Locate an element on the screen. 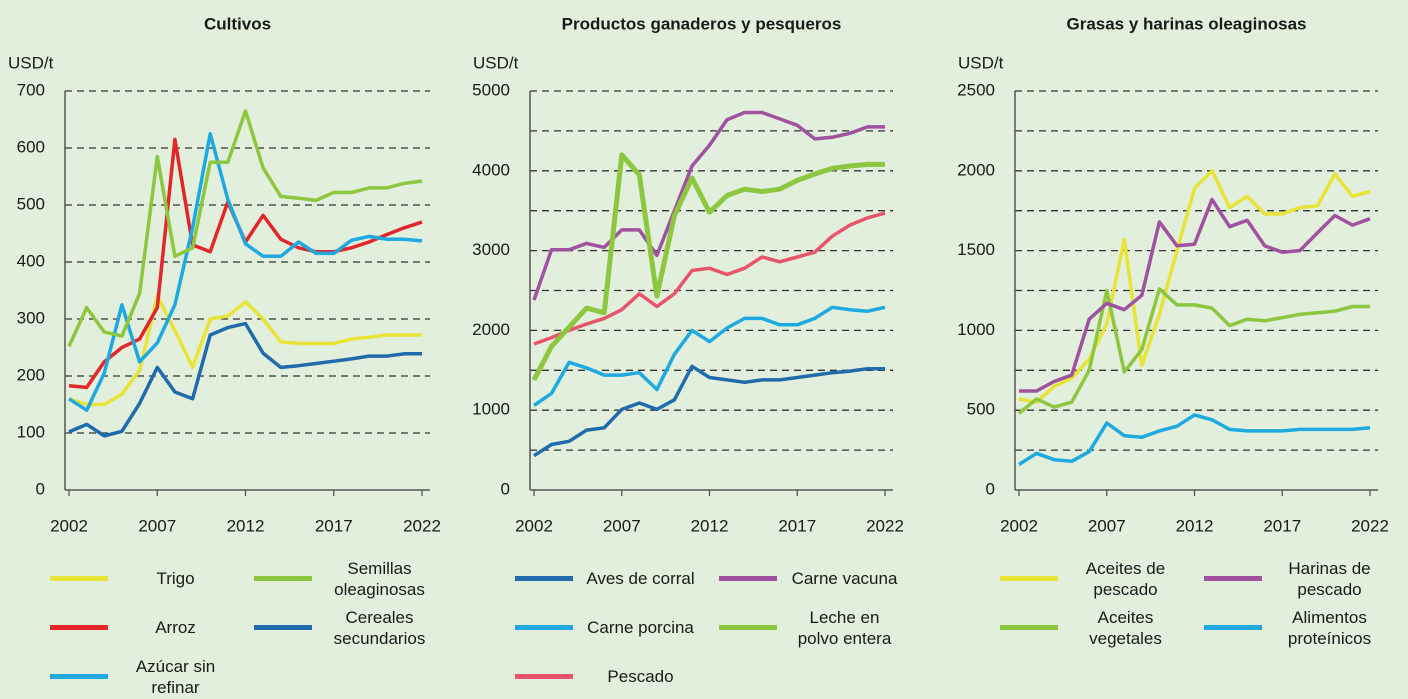 This screenshot has width=1408, height=699. legend-label: Cereales secundarios is located at coordinates (379, 627).